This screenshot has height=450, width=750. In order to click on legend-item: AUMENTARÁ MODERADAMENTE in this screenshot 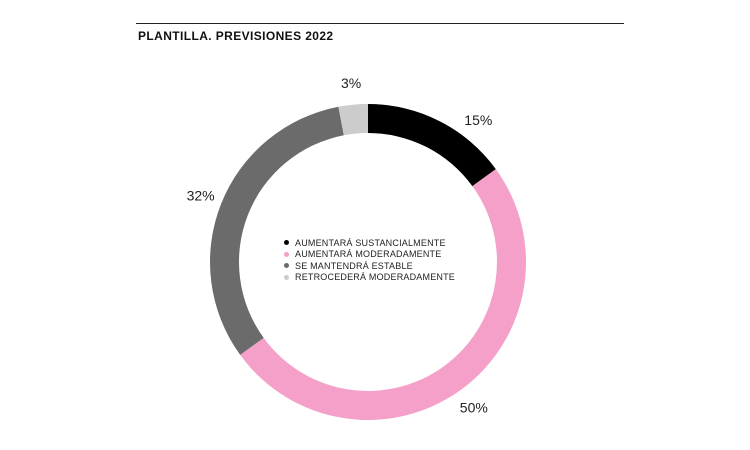, I will do `click(369, 255)`.